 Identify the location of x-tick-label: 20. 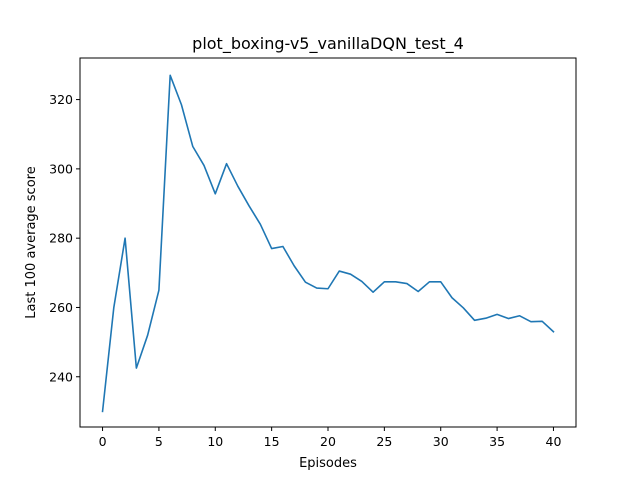
(328, 441).